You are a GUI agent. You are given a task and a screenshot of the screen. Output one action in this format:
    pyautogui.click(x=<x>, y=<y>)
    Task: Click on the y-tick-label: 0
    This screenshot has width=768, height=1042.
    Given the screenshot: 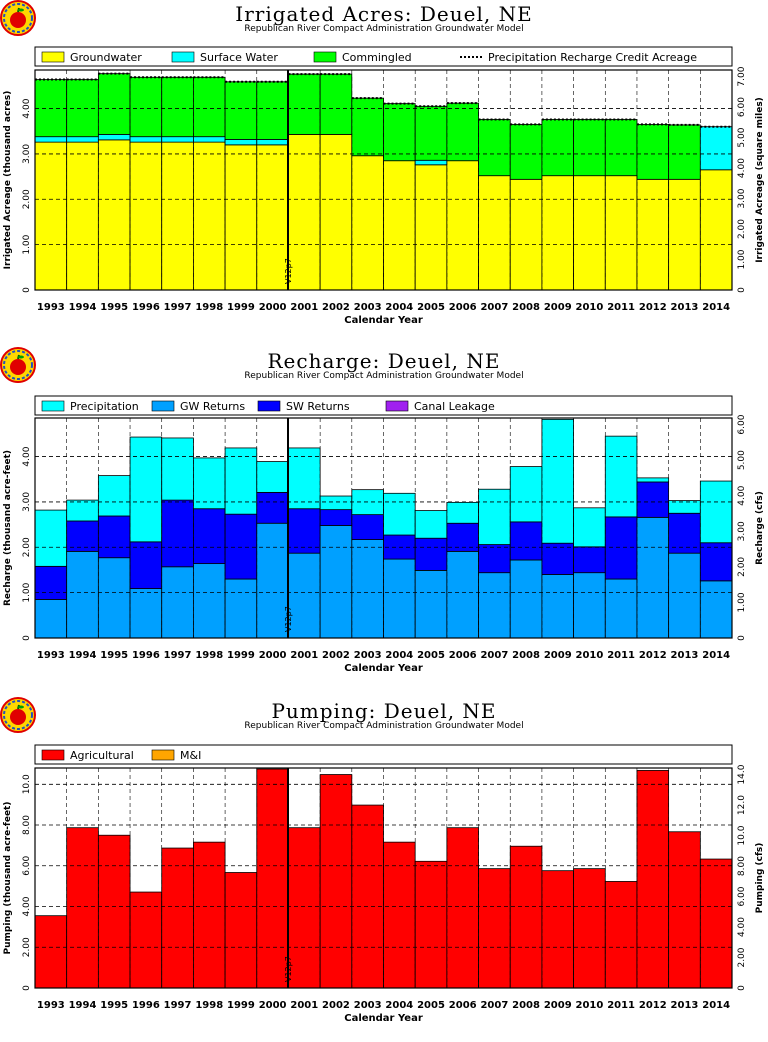 What is the action you would take?
    pyautogui.click(x=27, y=290)
    